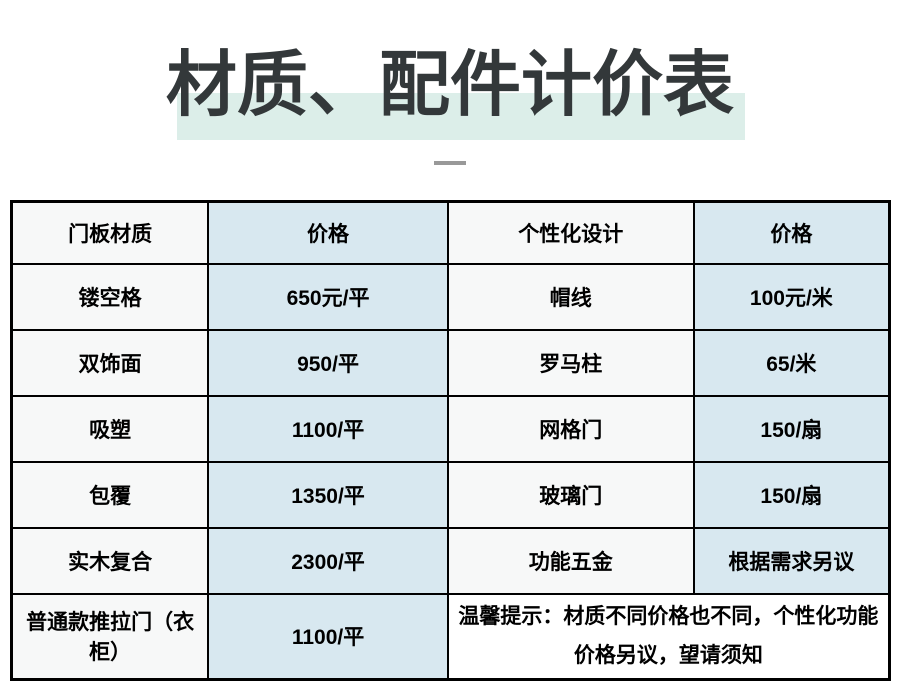 This screenshot has height=685, width=900. I want to click on table-row: 实木复合 2300/平 功能五金 根据需求另议, so click(450, 560).